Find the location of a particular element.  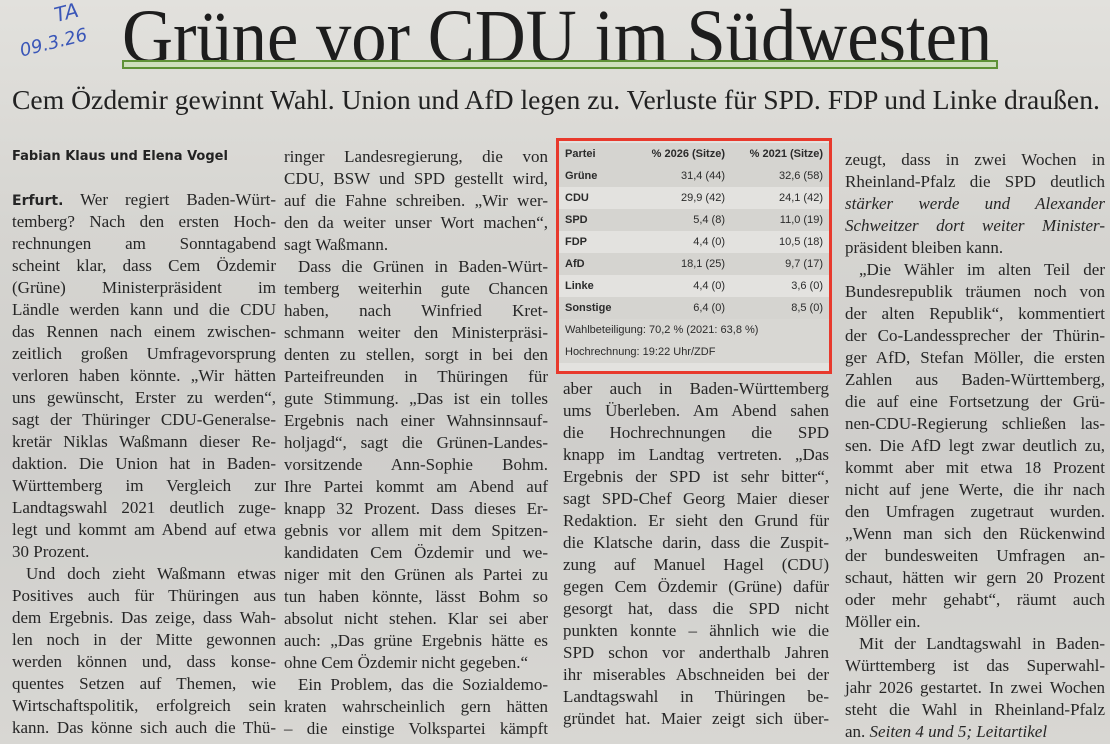

line-text: der Co-Landessprecher der Thürin- is located at coordinates (975, 335).